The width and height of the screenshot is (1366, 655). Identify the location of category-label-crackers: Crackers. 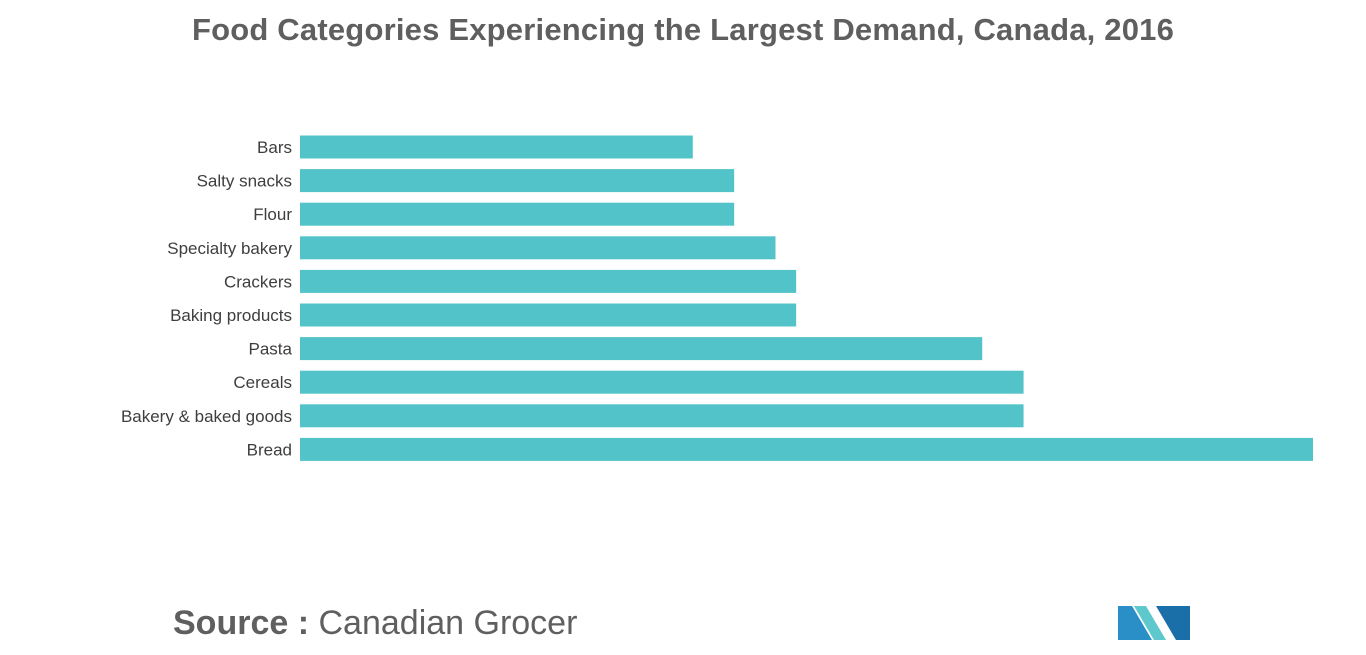
(258, 281).